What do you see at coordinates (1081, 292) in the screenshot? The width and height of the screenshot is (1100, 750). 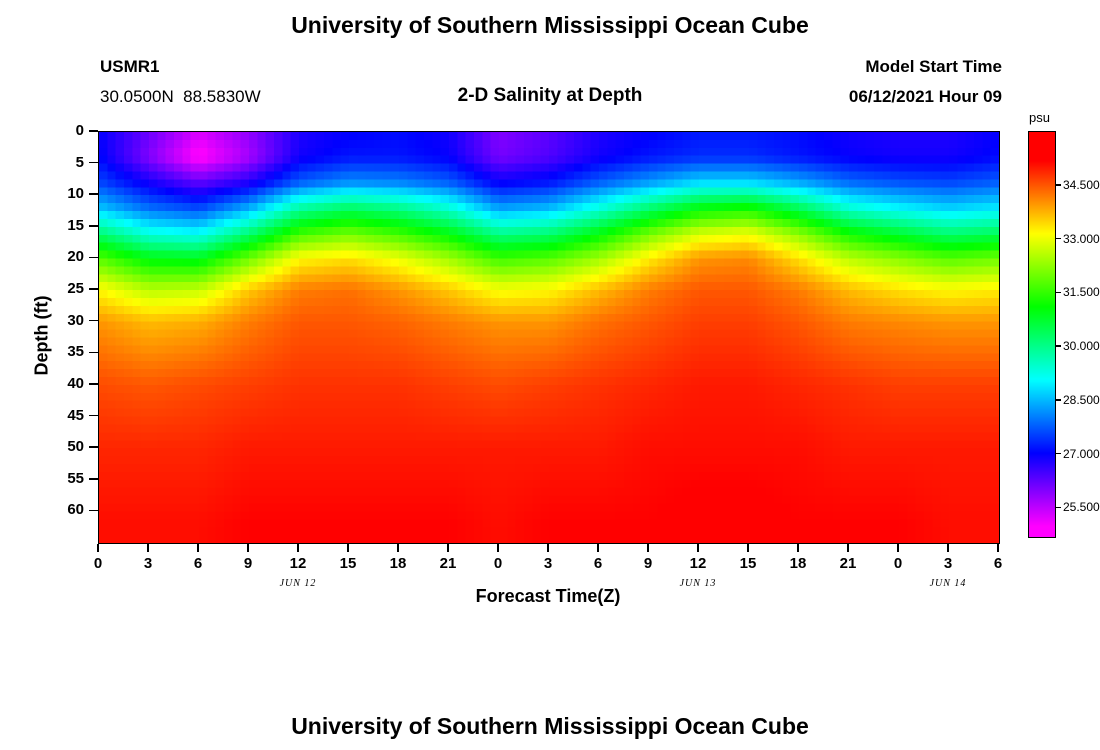 I see `colorbar-tick-label: 31.500` at bounding box center [1081, 292].